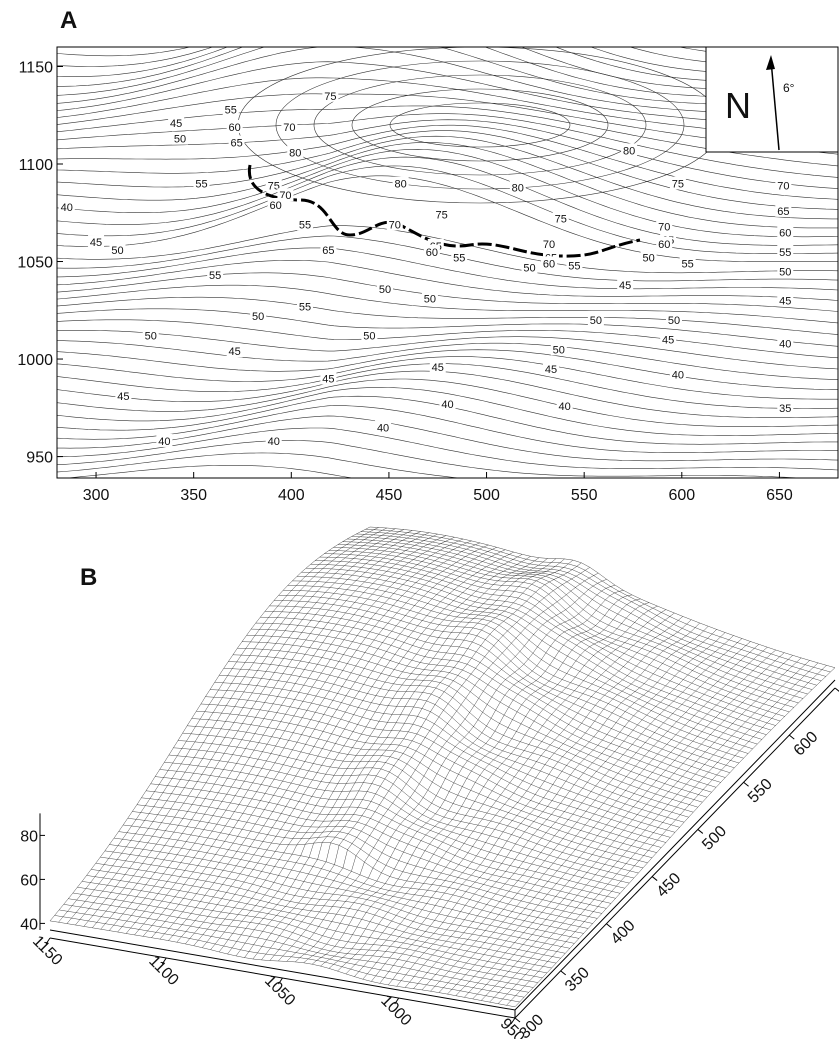  Describe the element at coordinates (395, 1010) in the screenshot. I see `y-tick-label: 1000` at that location.